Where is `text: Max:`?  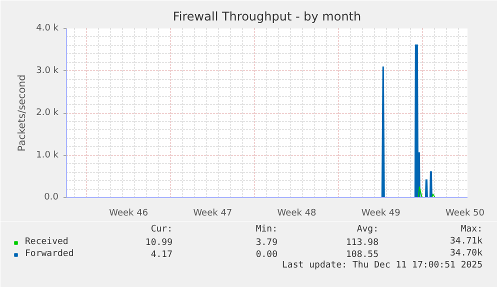
text: Max: is located at coordinates (471, 229).